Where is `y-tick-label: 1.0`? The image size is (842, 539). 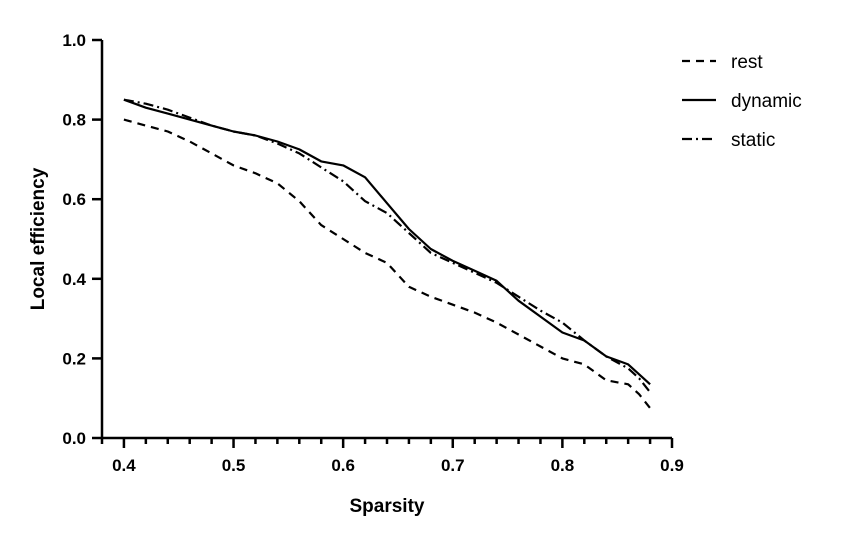 y-tick-label: 1.0 is located at coordinates (74, 40).